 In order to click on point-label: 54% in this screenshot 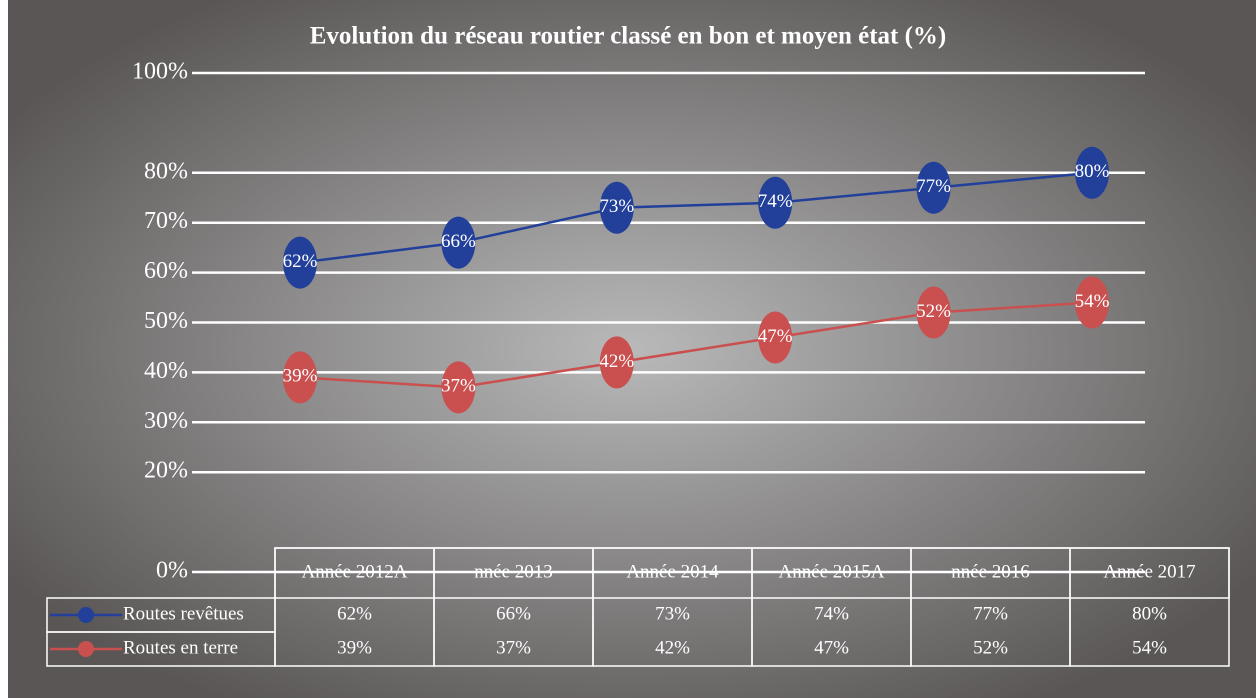, I will do `click(1092, 301)`.